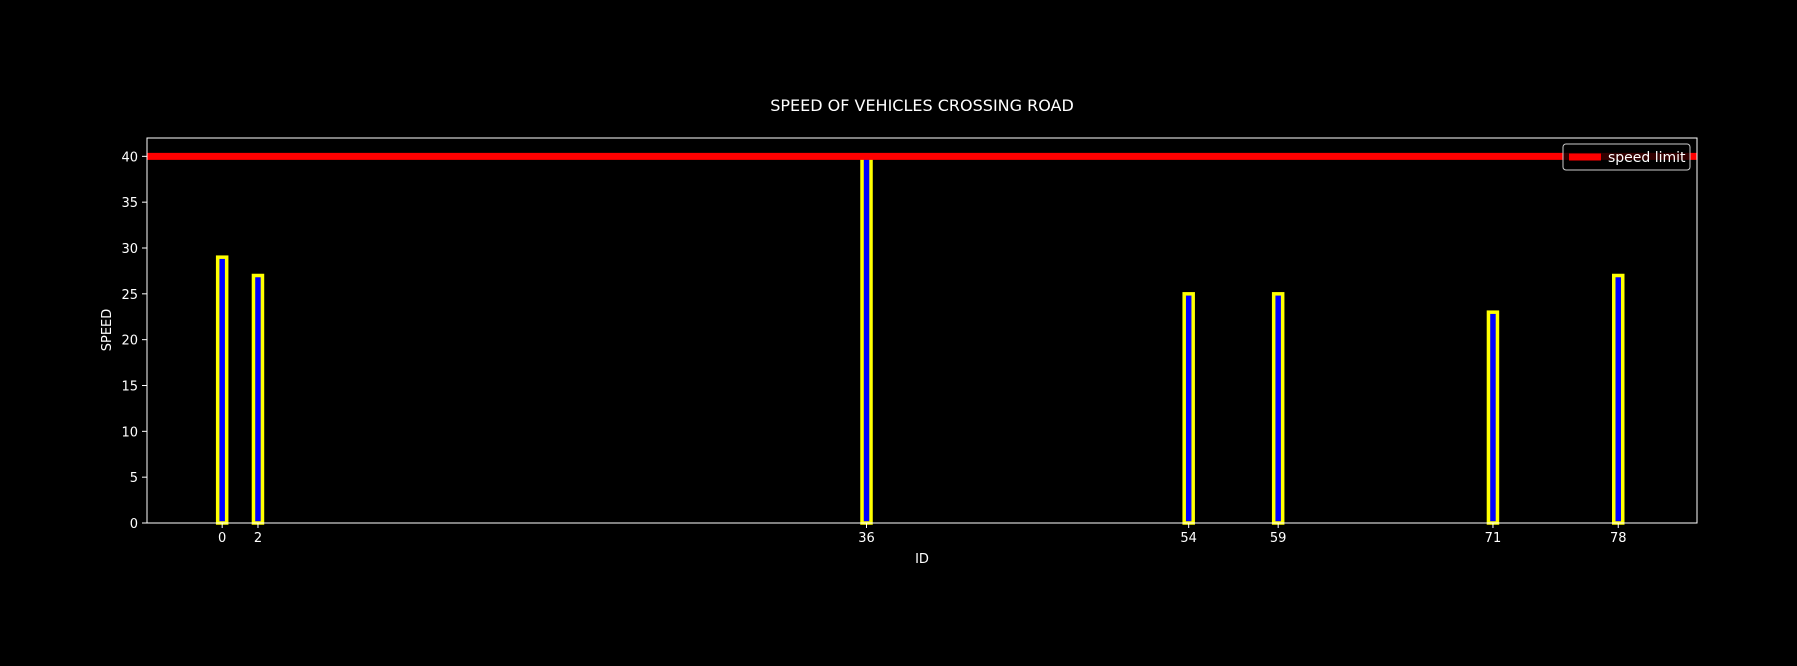 The width and height of the screenshot is (1797, 666). What do you see at coordinates (922, 534) in the screenshot?
I see `x-axis-ticks: 0 2 36 54 59 71 78` at bounding box center [922, 534].